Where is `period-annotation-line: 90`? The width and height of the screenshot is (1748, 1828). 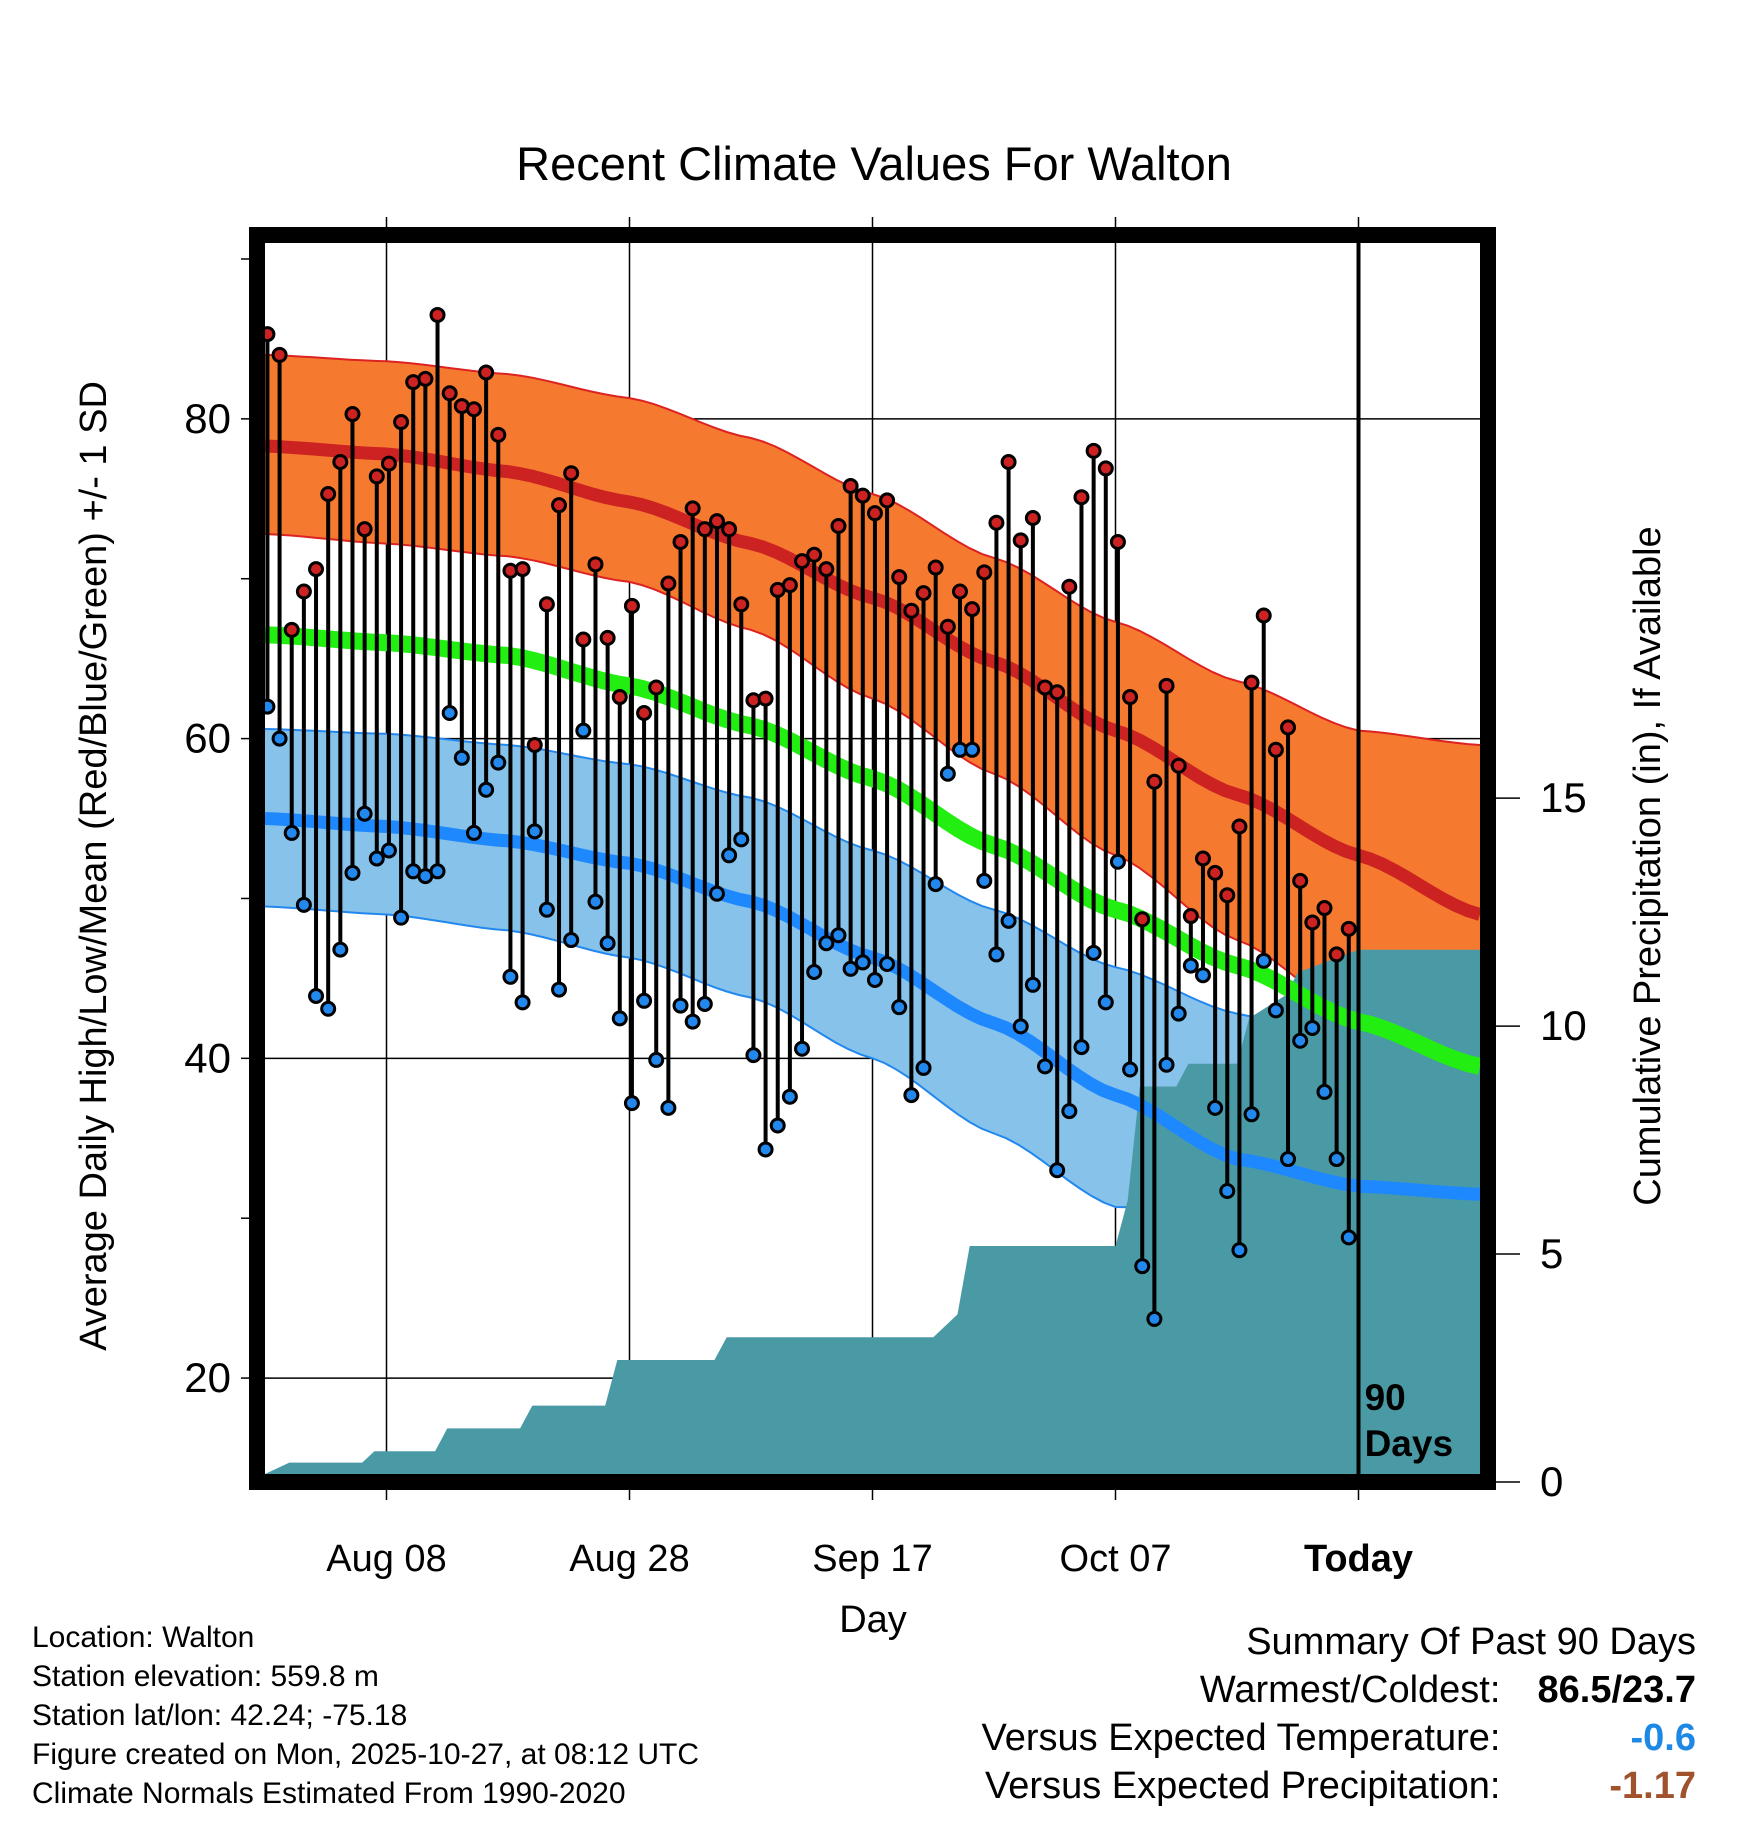
period-annotation-line: 90 is located at coordinates (1385, 1397).